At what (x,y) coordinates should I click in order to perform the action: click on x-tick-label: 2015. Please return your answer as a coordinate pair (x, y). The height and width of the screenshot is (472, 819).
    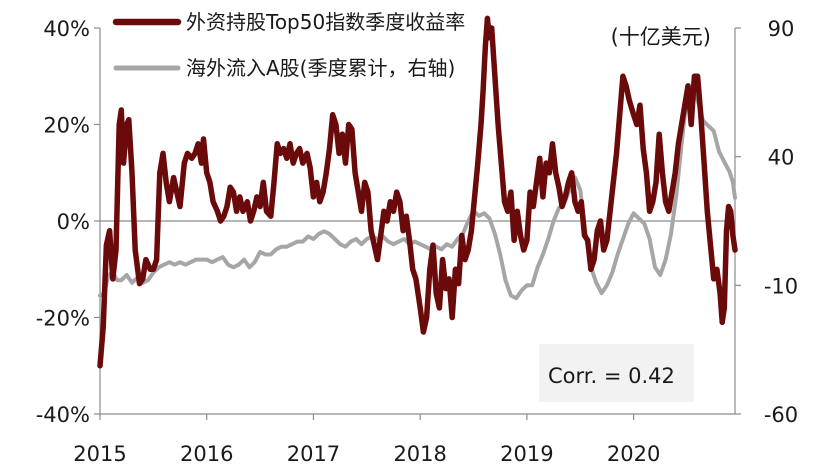
    Looking at the image, I should click on (99, 454).